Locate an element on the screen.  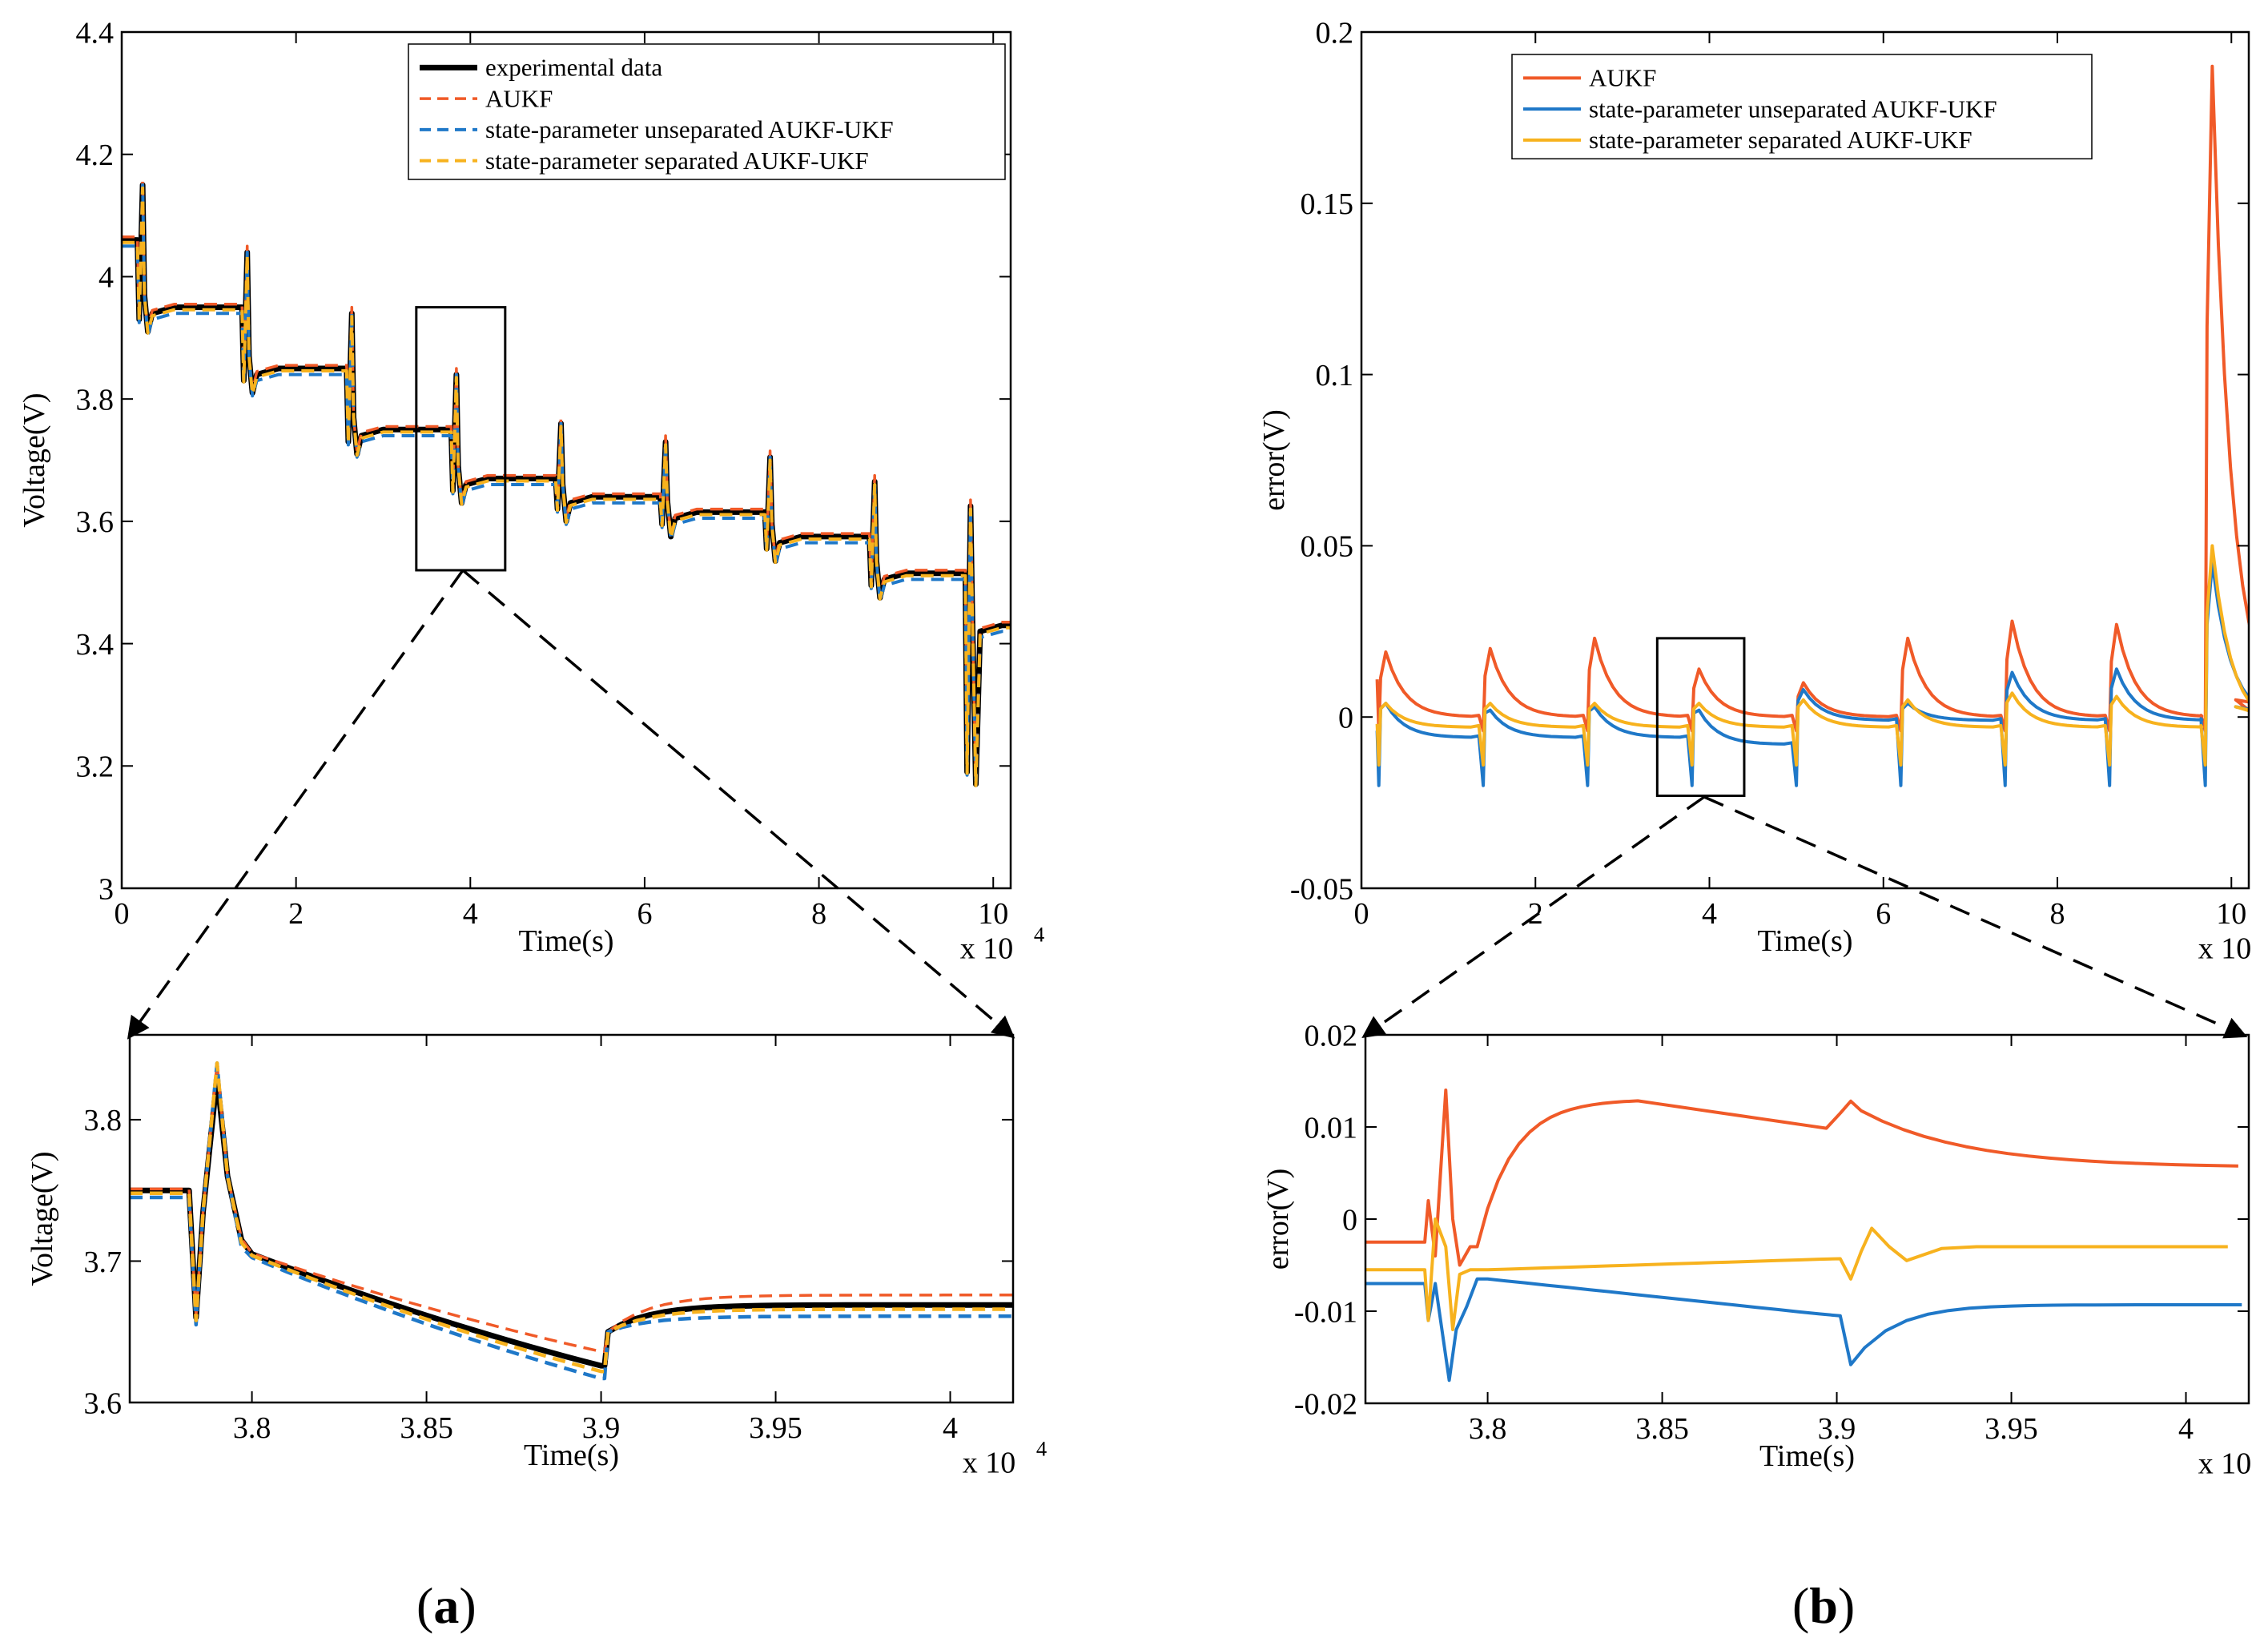
y-tick-label: 0.1 is located at coordinates (1335, 375).